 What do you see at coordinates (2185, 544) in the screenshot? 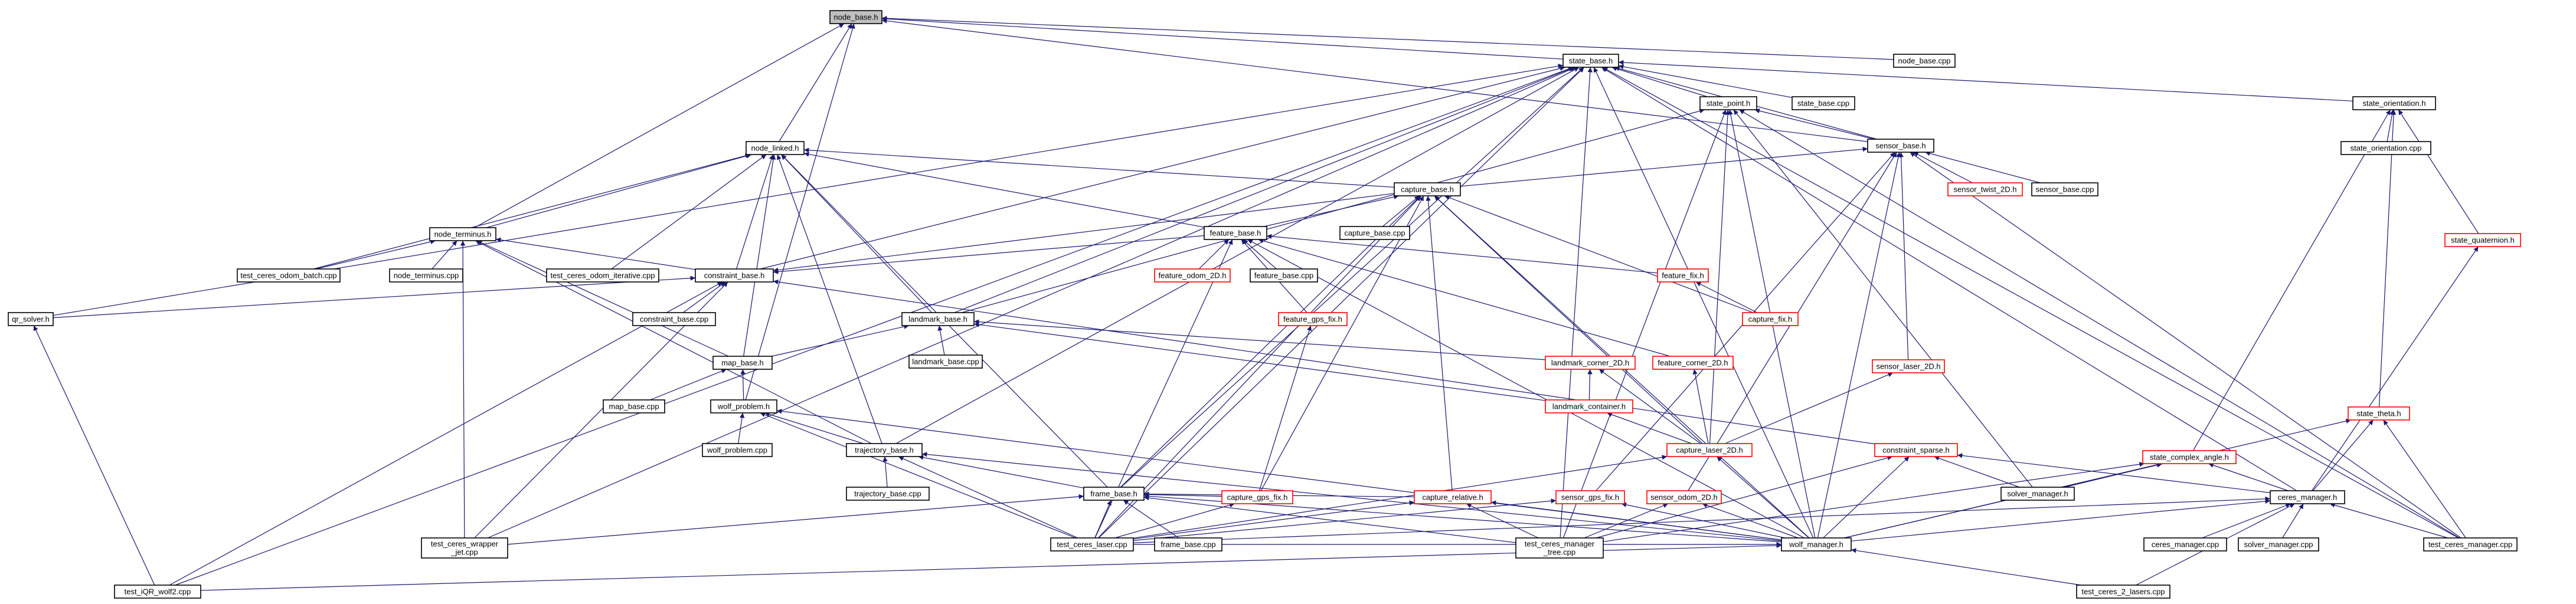
I see `node-ceres-manager-cpp: ceres_manager.cpp` at bounding box center [2185, 544].